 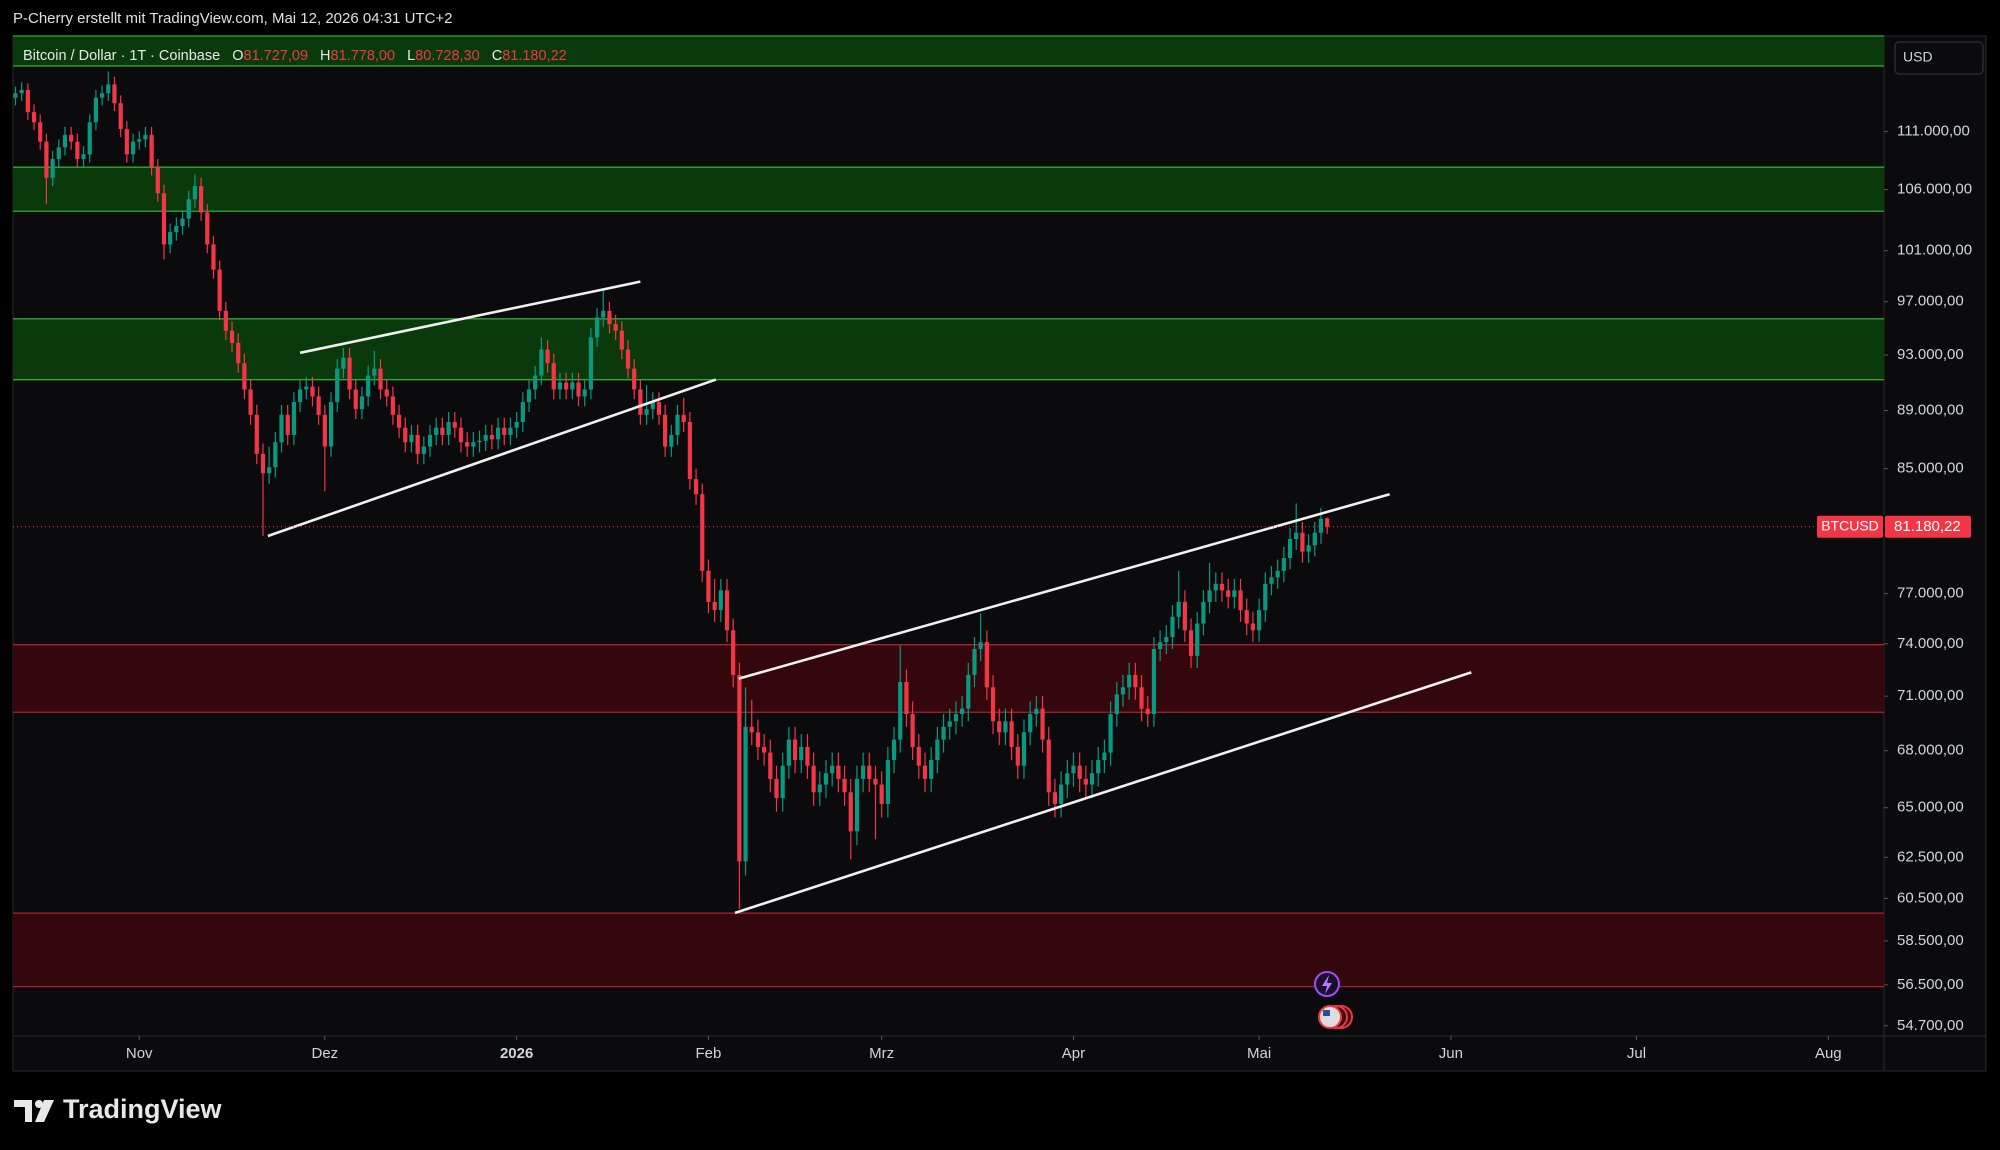 I want to click on currency-button, so click(x=1939, y=58).